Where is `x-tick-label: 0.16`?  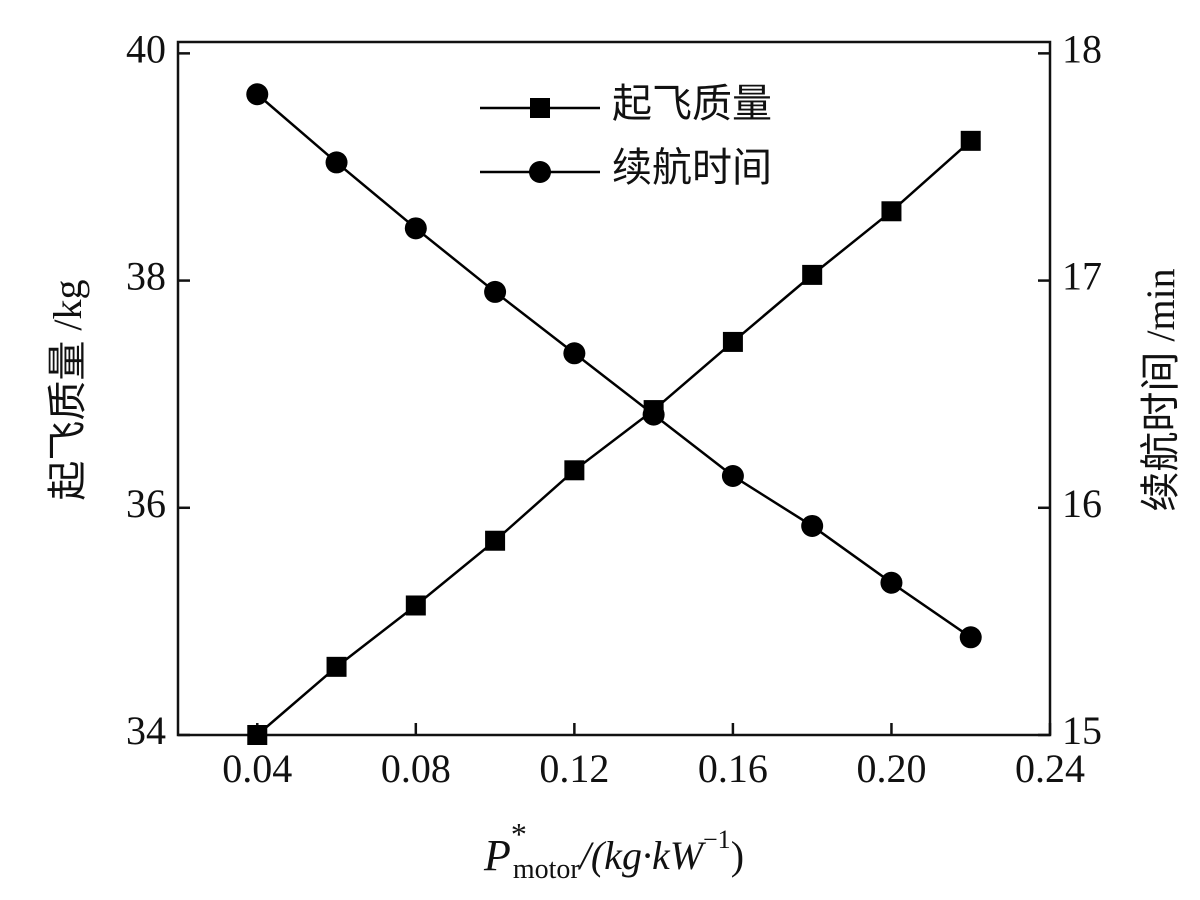
x-tick-label: 0.16 is located at coordinates (733, 768).